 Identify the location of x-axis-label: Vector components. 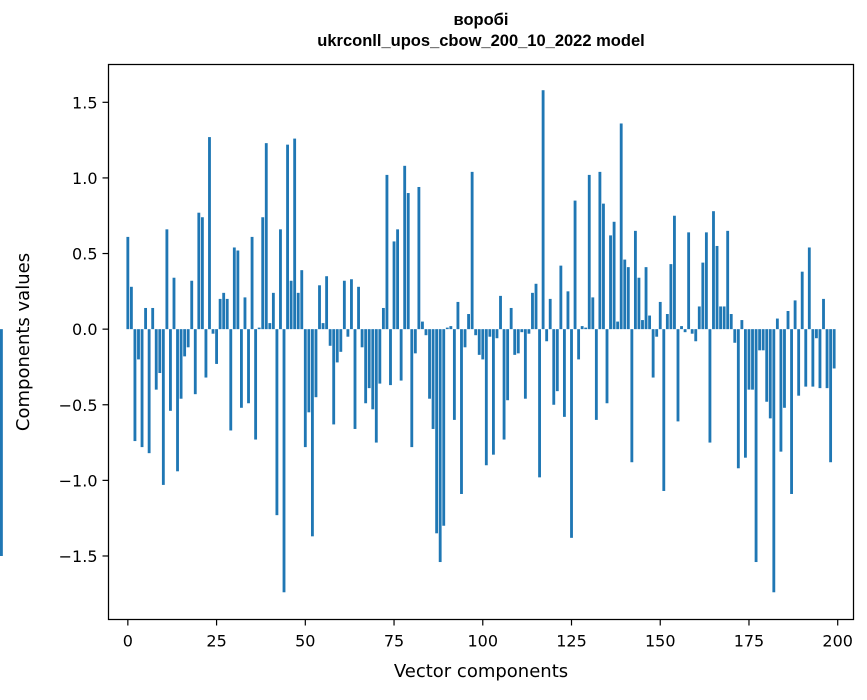
(481, 671).